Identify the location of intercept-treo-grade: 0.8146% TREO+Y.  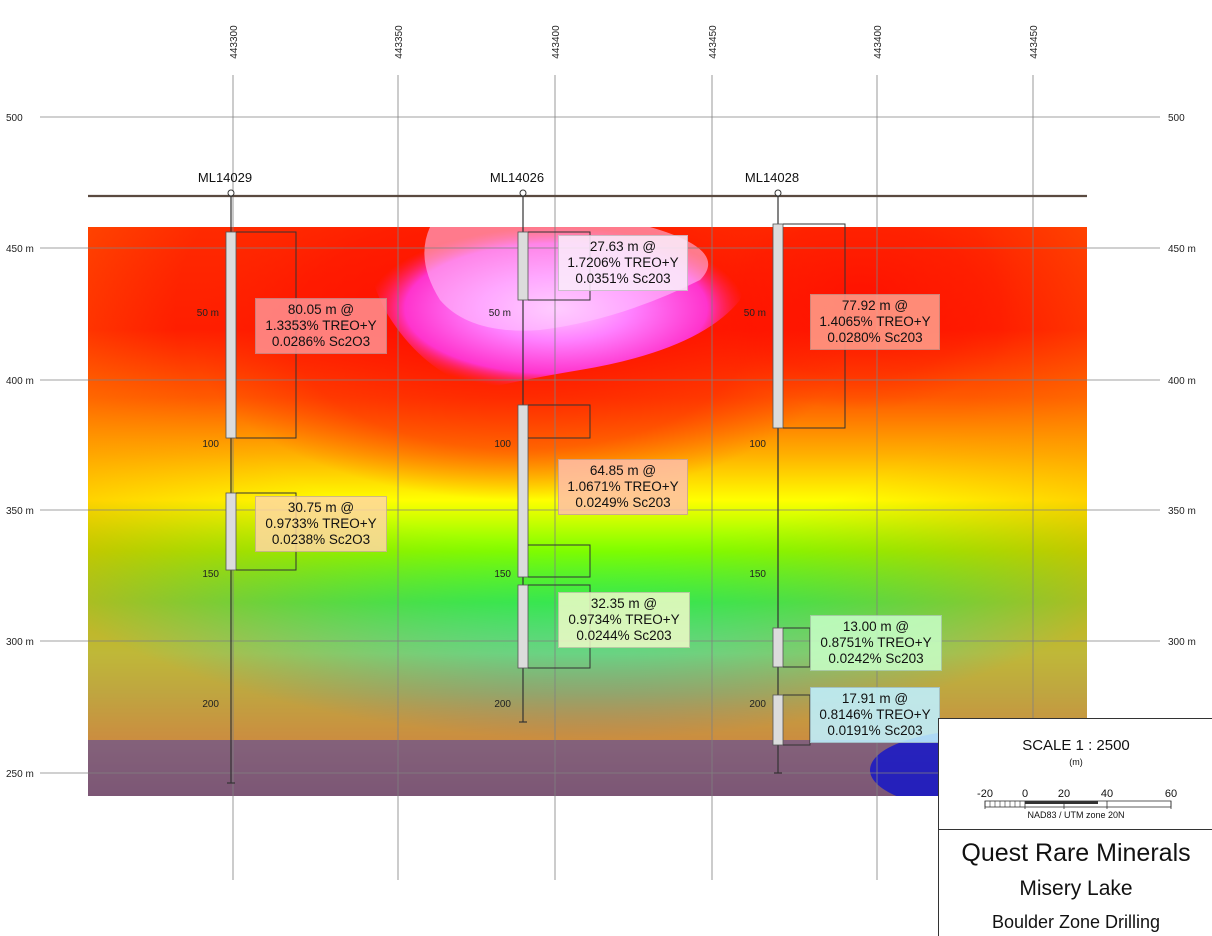
(875, 714).